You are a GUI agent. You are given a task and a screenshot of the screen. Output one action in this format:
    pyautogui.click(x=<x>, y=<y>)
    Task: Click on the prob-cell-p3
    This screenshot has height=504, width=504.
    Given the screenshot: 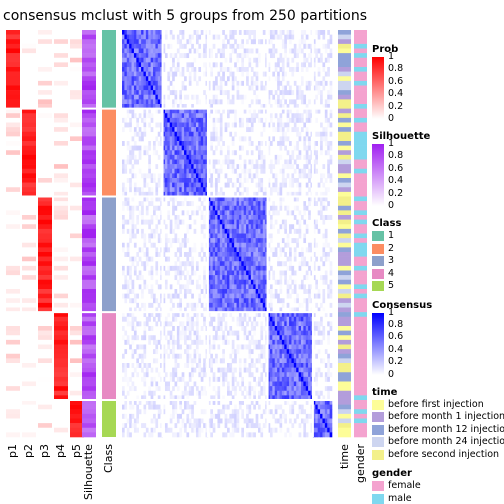 What is the action you would take?
    pyautogui.click(x=45, y=305)
    